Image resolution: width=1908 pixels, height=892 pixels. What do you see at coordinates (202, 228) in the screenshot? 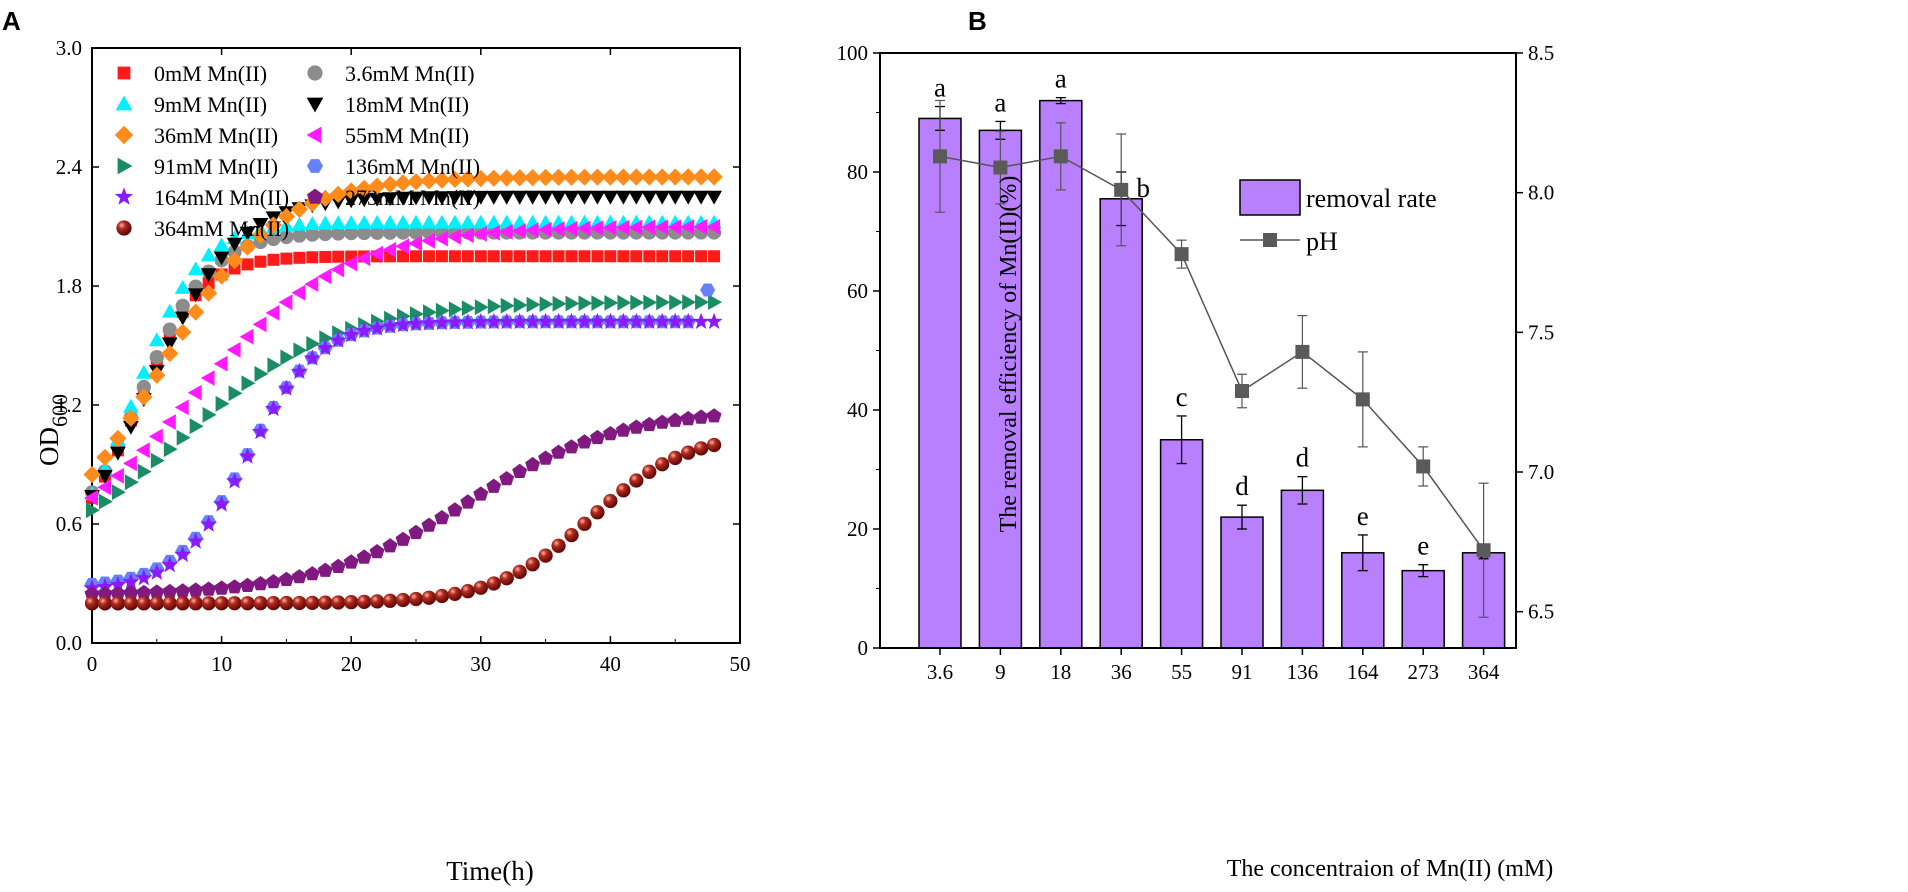
I see `panel-a-legend-item: 364mM Mn(II)` at bounding box center [202, 228].